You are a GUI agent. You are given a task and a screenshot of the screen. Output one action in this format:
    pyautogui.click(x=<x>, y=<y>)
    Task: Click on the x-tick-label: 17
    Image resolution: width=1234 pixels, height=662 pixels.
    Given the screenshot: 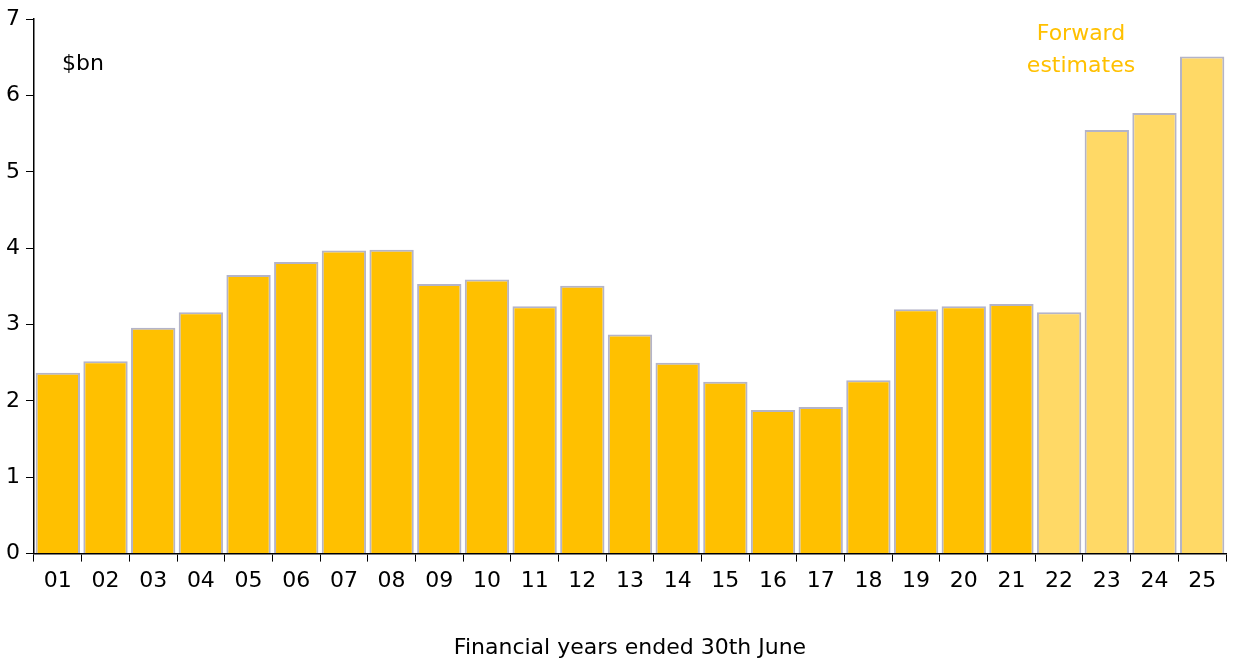 What is the action you would take?
    pyautogui.click(x=820, y=579)
    